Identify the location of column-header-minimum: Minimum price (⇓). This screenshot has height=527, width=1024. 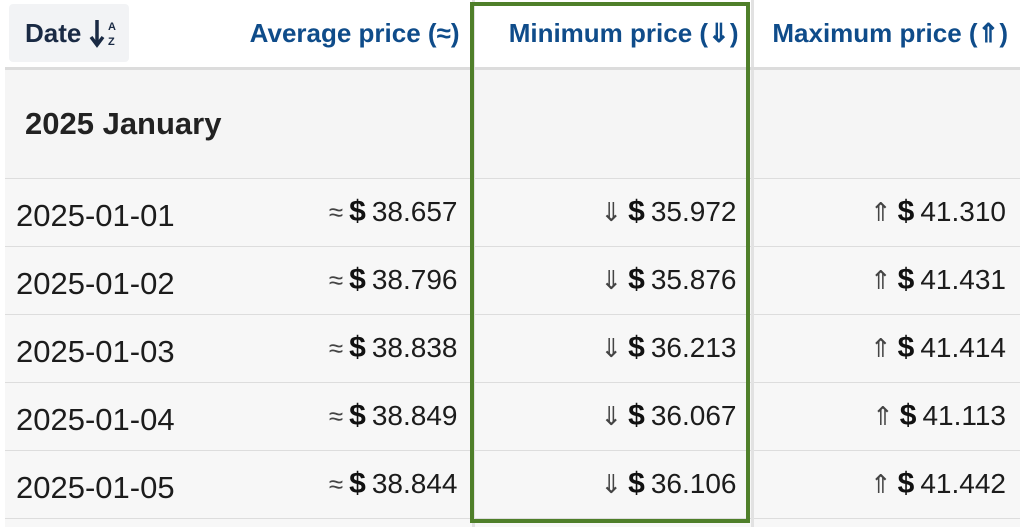
(611, 35).